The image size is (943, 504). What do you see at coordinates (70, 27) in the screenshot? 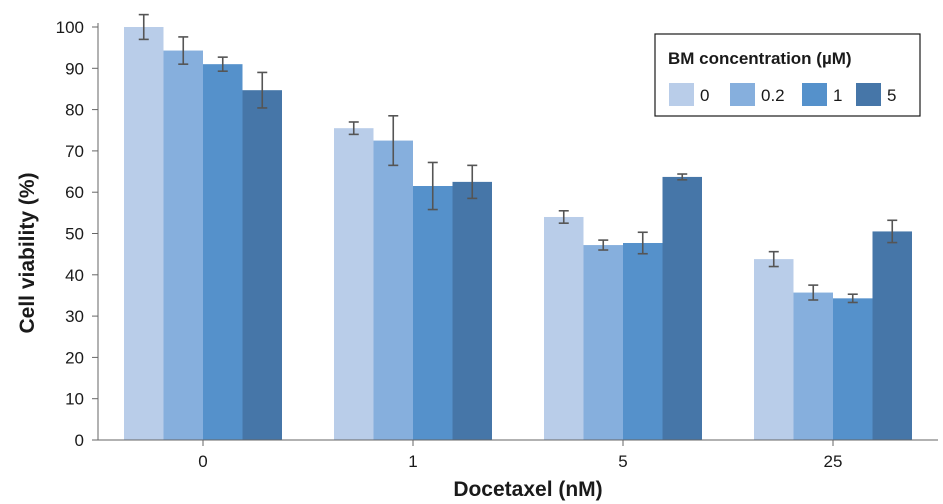
I see `y-tick-label-100: 100` at bounding box center [70, 27].